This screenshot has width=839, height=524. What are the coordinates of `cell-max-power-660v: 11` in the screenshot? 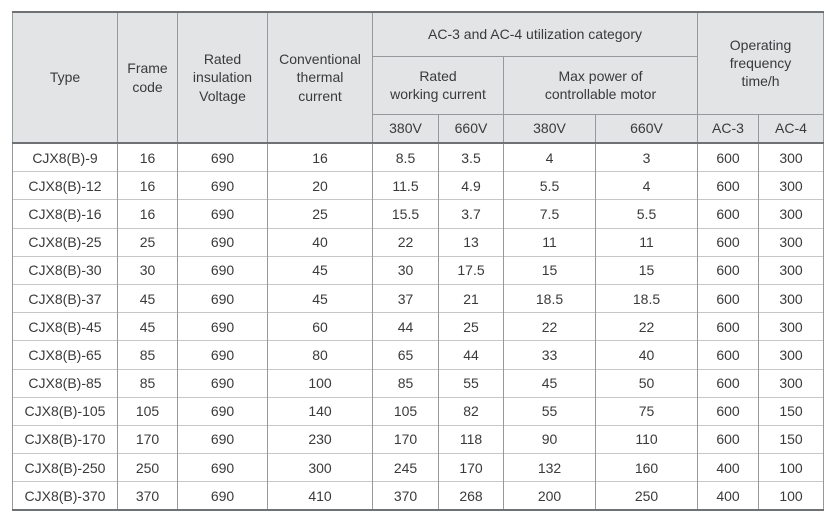 It's located at (646, 242).